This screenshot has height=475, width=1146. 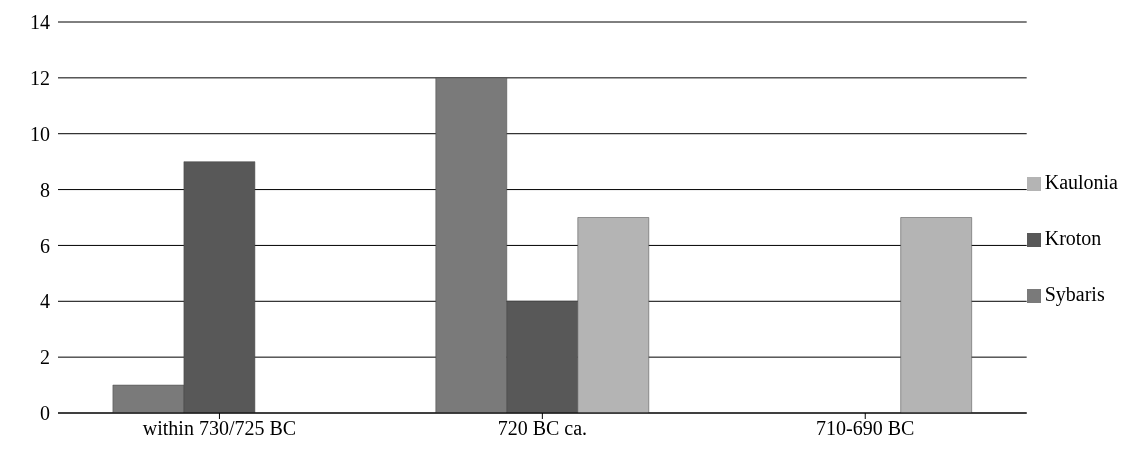 I want to click on x-tick-label: 720 BC ca., so click(x=542, y=428).